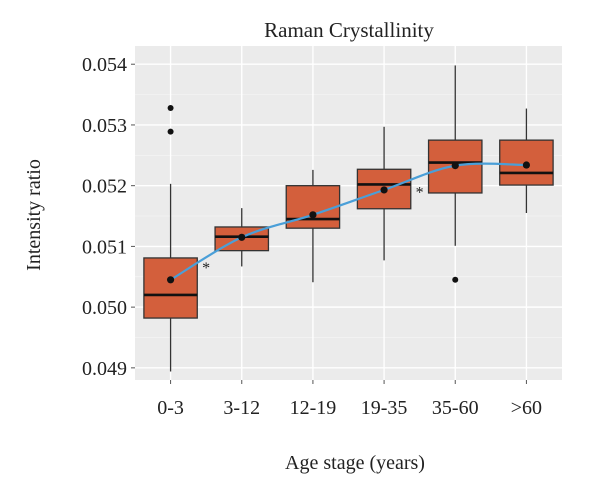 The height and width of the screenshot is (493, 600). I want to click on x-axis-label: Age stage (years), so click(355, 463).